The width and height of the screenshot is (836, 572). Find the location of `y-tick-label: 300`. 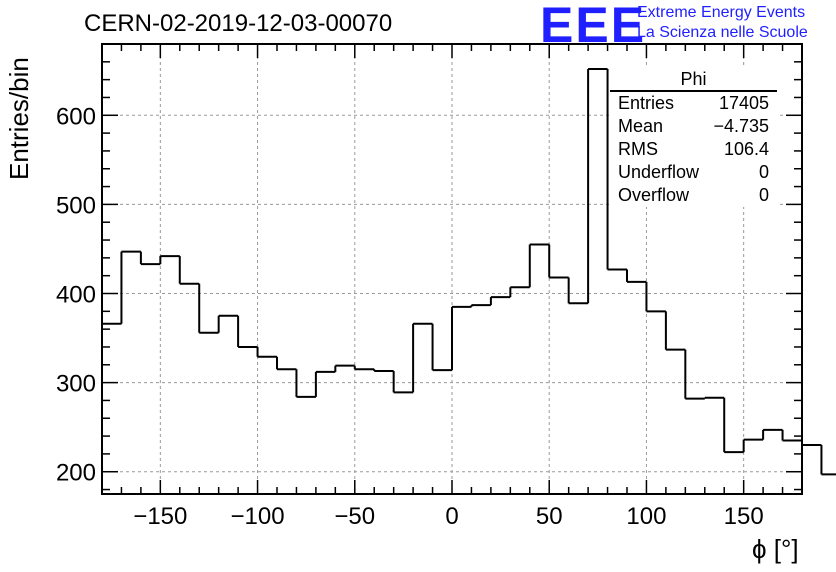

y-tick-label: 300 is located at coordinates (76, 384).